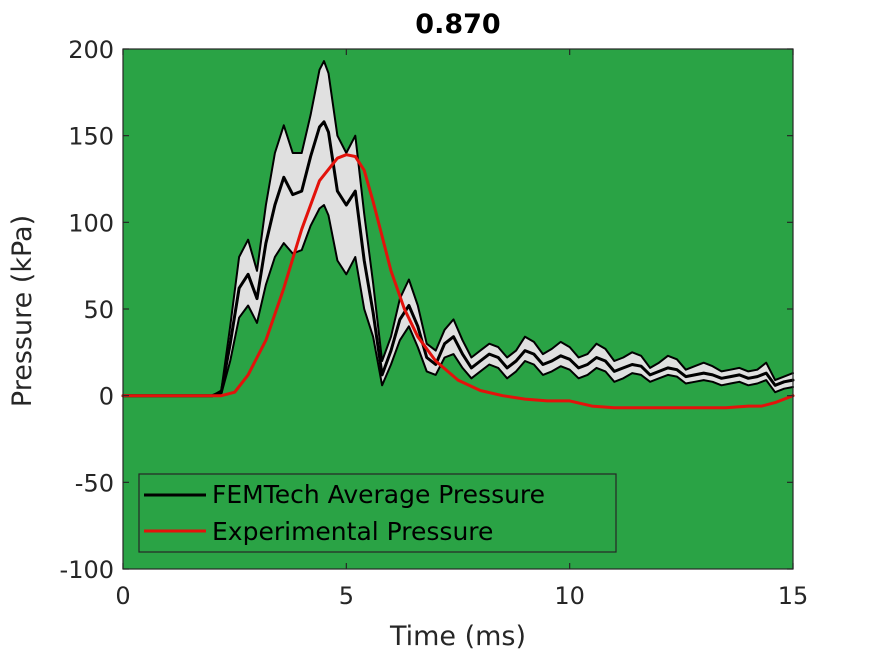 The width and height of the screenshot is (875, 657). I want to click on y-tick-label: 100, so click(91, 223).